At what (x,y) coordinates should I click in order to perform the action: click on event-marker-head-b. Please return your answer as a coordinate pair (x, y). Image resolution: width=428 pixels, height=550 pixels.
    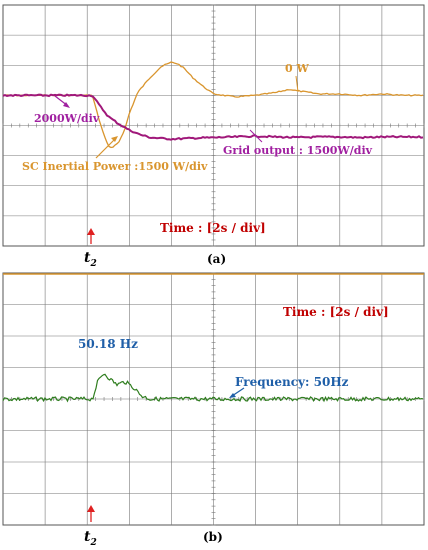
    Looking at the image, I should click on (91, 508).